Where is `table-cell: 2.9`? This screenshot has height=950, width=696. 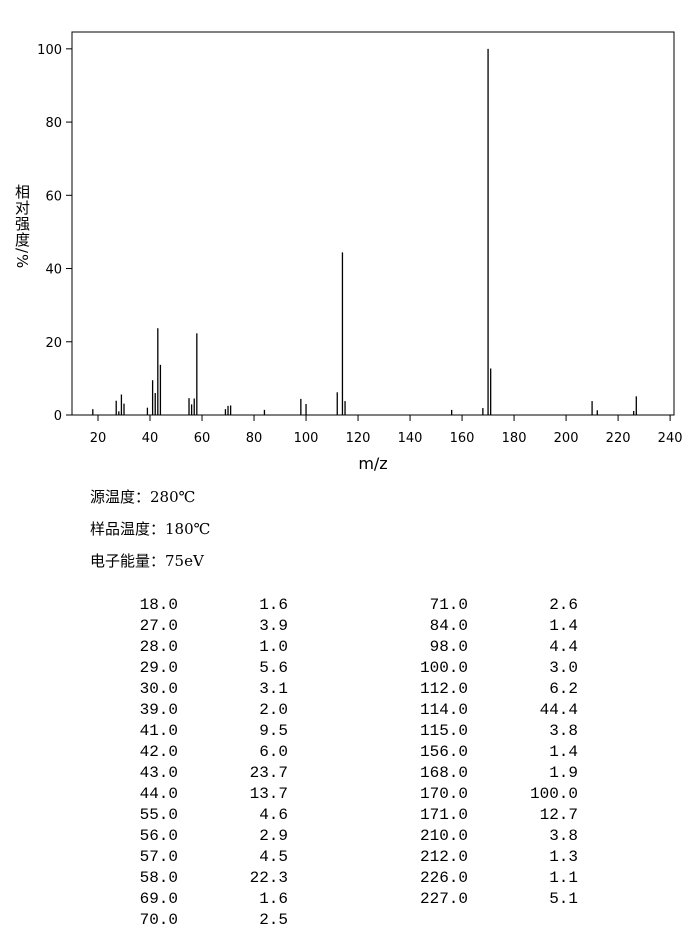
table-cell: 2.9 is located at coordinates (273, 836).